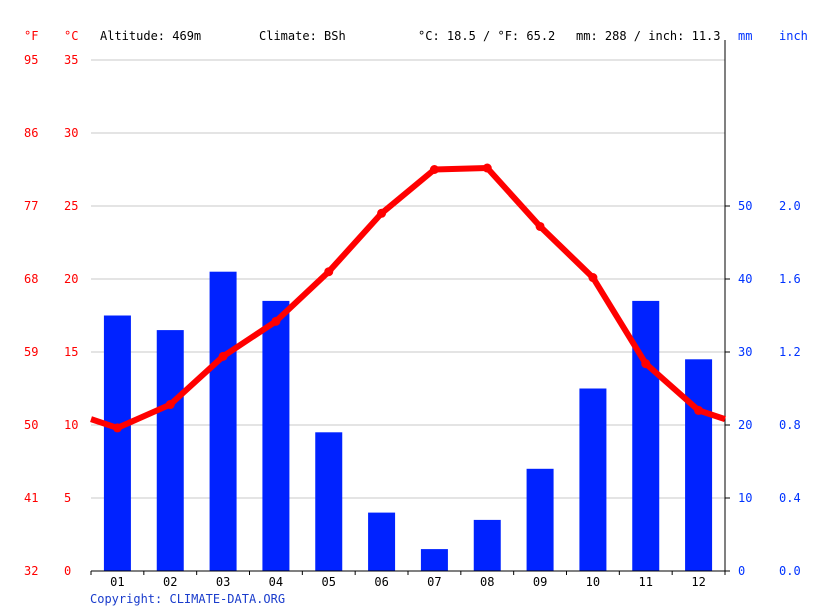  Describe the element at coordinates (698, 582) in the screenshot. I see `month-label: 12` at that location.